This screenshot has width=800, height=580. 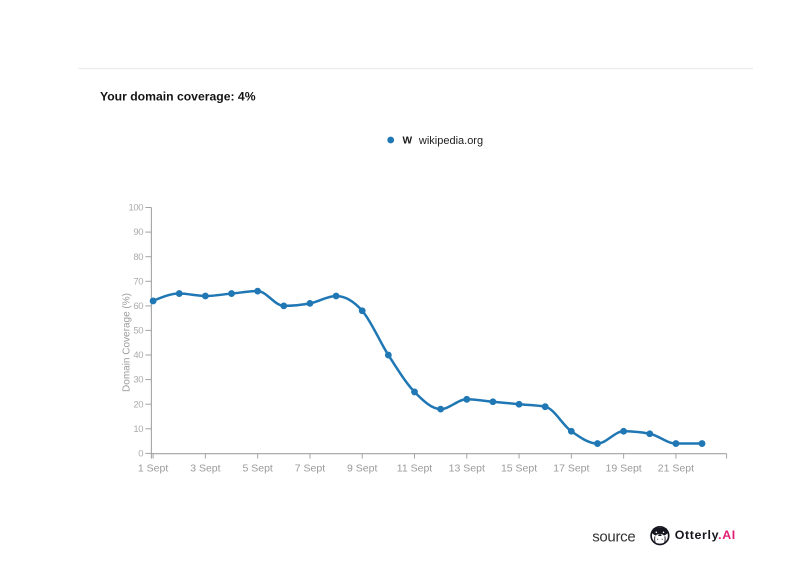 I want to click on svg-text: 13 Sept, so click(x=467, y=468).